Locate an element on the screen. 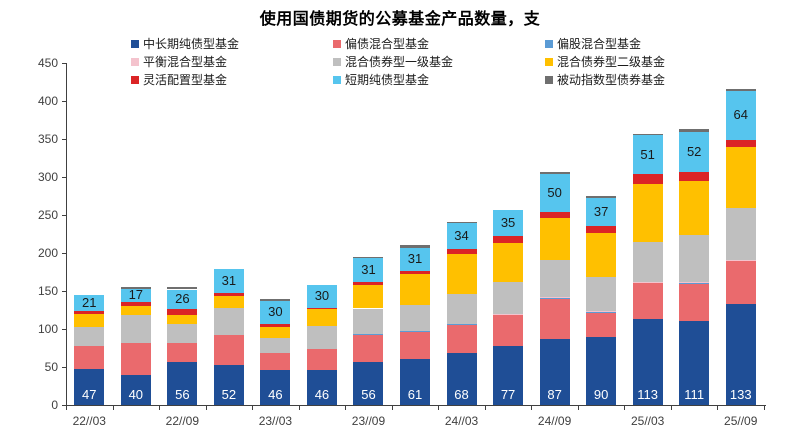  bar-segment: 30 is located at coordinates (321, 296).